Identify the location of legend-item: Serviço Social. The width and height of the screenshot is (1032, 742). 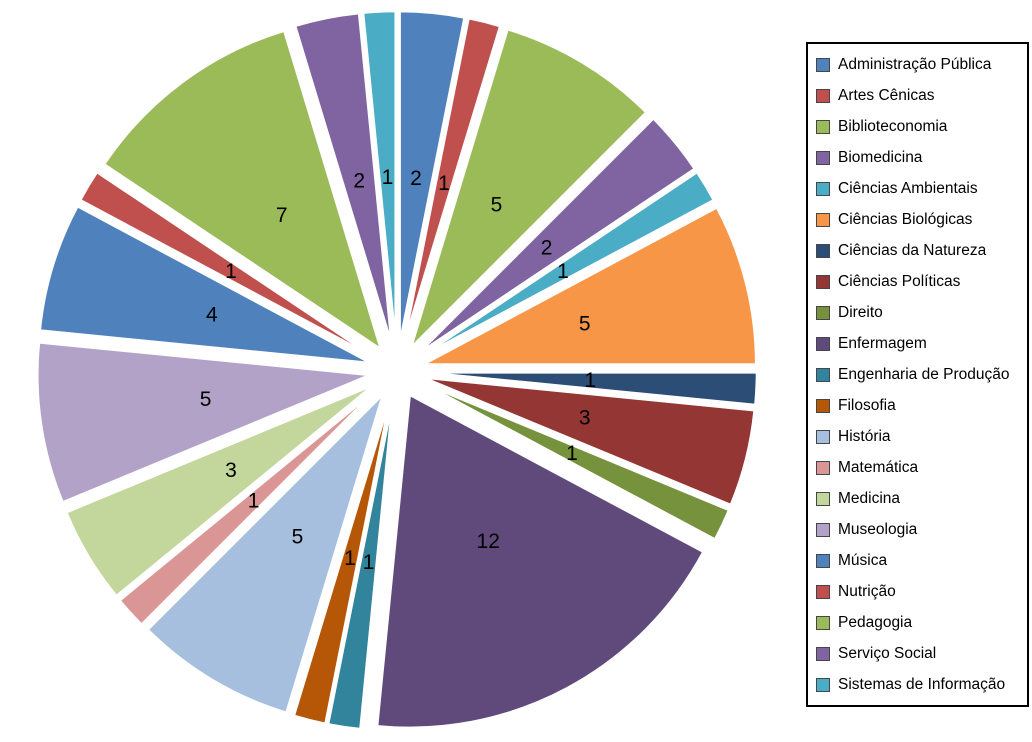
(919, 653).